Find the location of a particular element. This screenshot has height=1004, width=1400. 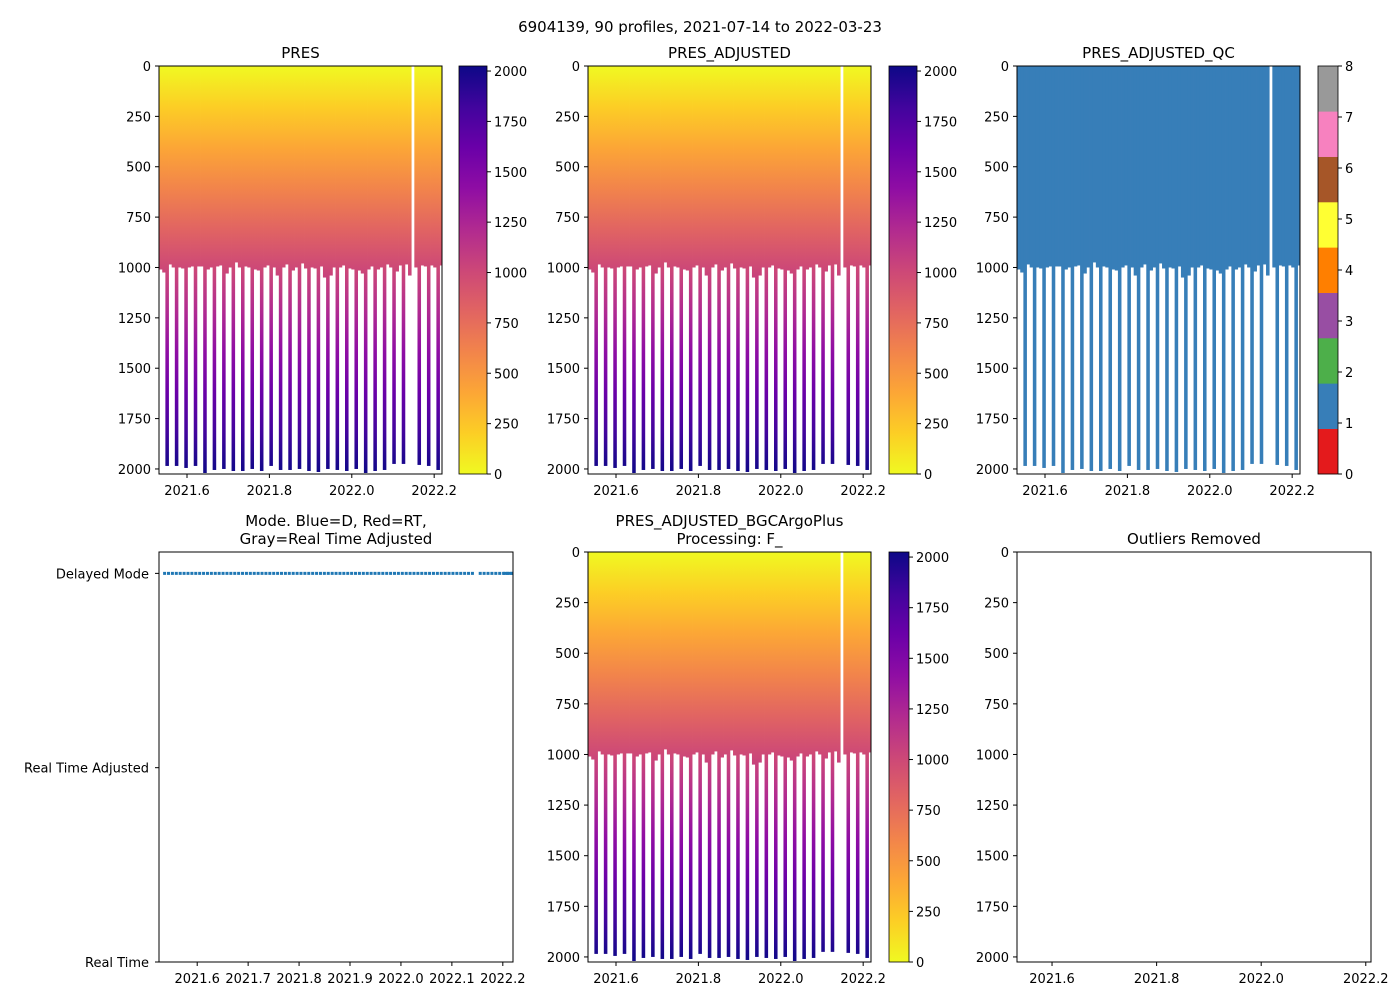

x-tick-label: 2021.6 is located at coordinates (197, 979).